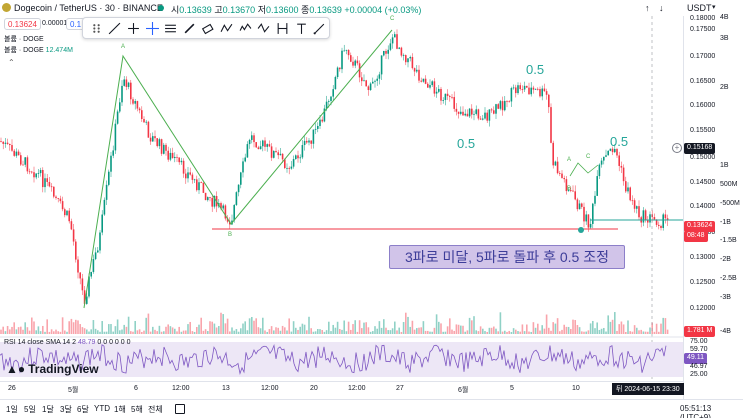  I want to click on range-1m-button: 1달, so click(48, 409).